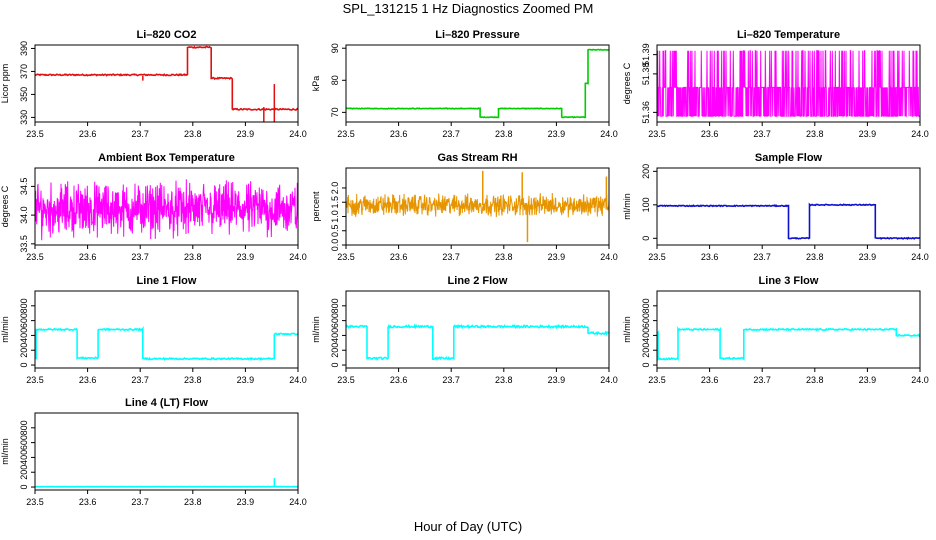 The image size is (936, 540). I want to click on y-tick-label: 90, so click(335, 48).